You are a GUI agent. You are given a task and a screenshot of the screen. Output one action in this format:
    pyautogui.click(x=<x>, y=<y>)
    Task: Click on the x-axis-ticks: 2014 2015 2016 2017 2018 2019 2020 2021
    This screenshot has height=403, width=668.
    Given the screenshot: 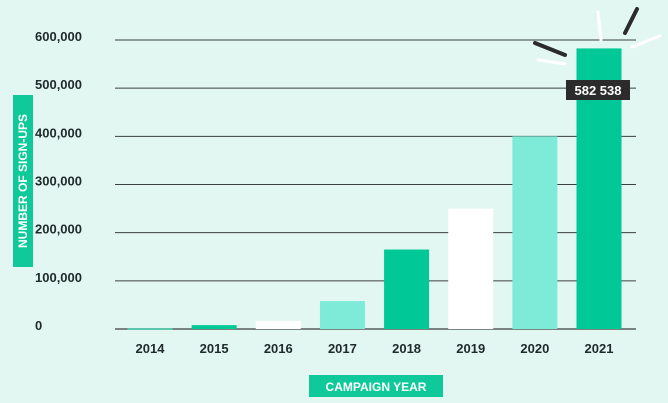 What is the action you would take?
    pyautogui.click(x=375, y=348)
    